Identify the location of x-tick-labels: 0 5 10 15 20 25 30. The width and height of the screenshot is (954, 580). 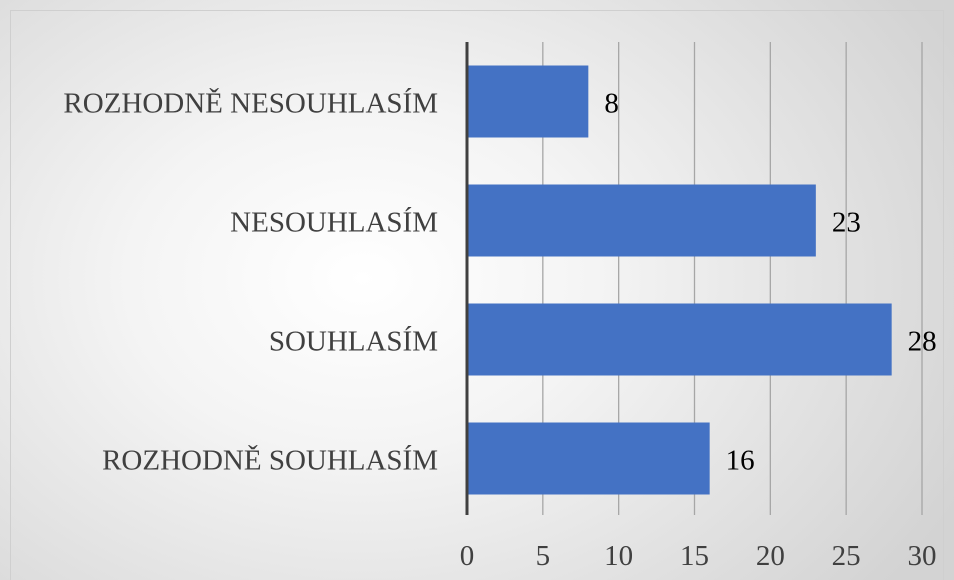
(698, 556).